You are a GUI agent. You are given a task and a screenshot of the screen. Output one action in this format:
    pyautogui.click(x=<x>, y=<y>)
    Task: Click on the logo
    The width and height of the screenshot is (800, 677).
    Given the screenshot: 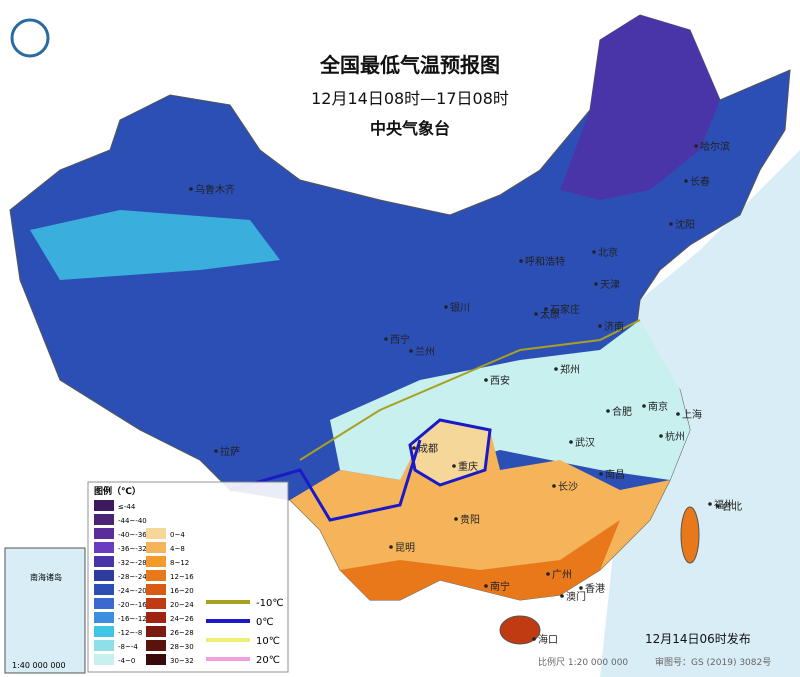 What is the action you would take?
    pyautogui.click(x=30, y=38)
    